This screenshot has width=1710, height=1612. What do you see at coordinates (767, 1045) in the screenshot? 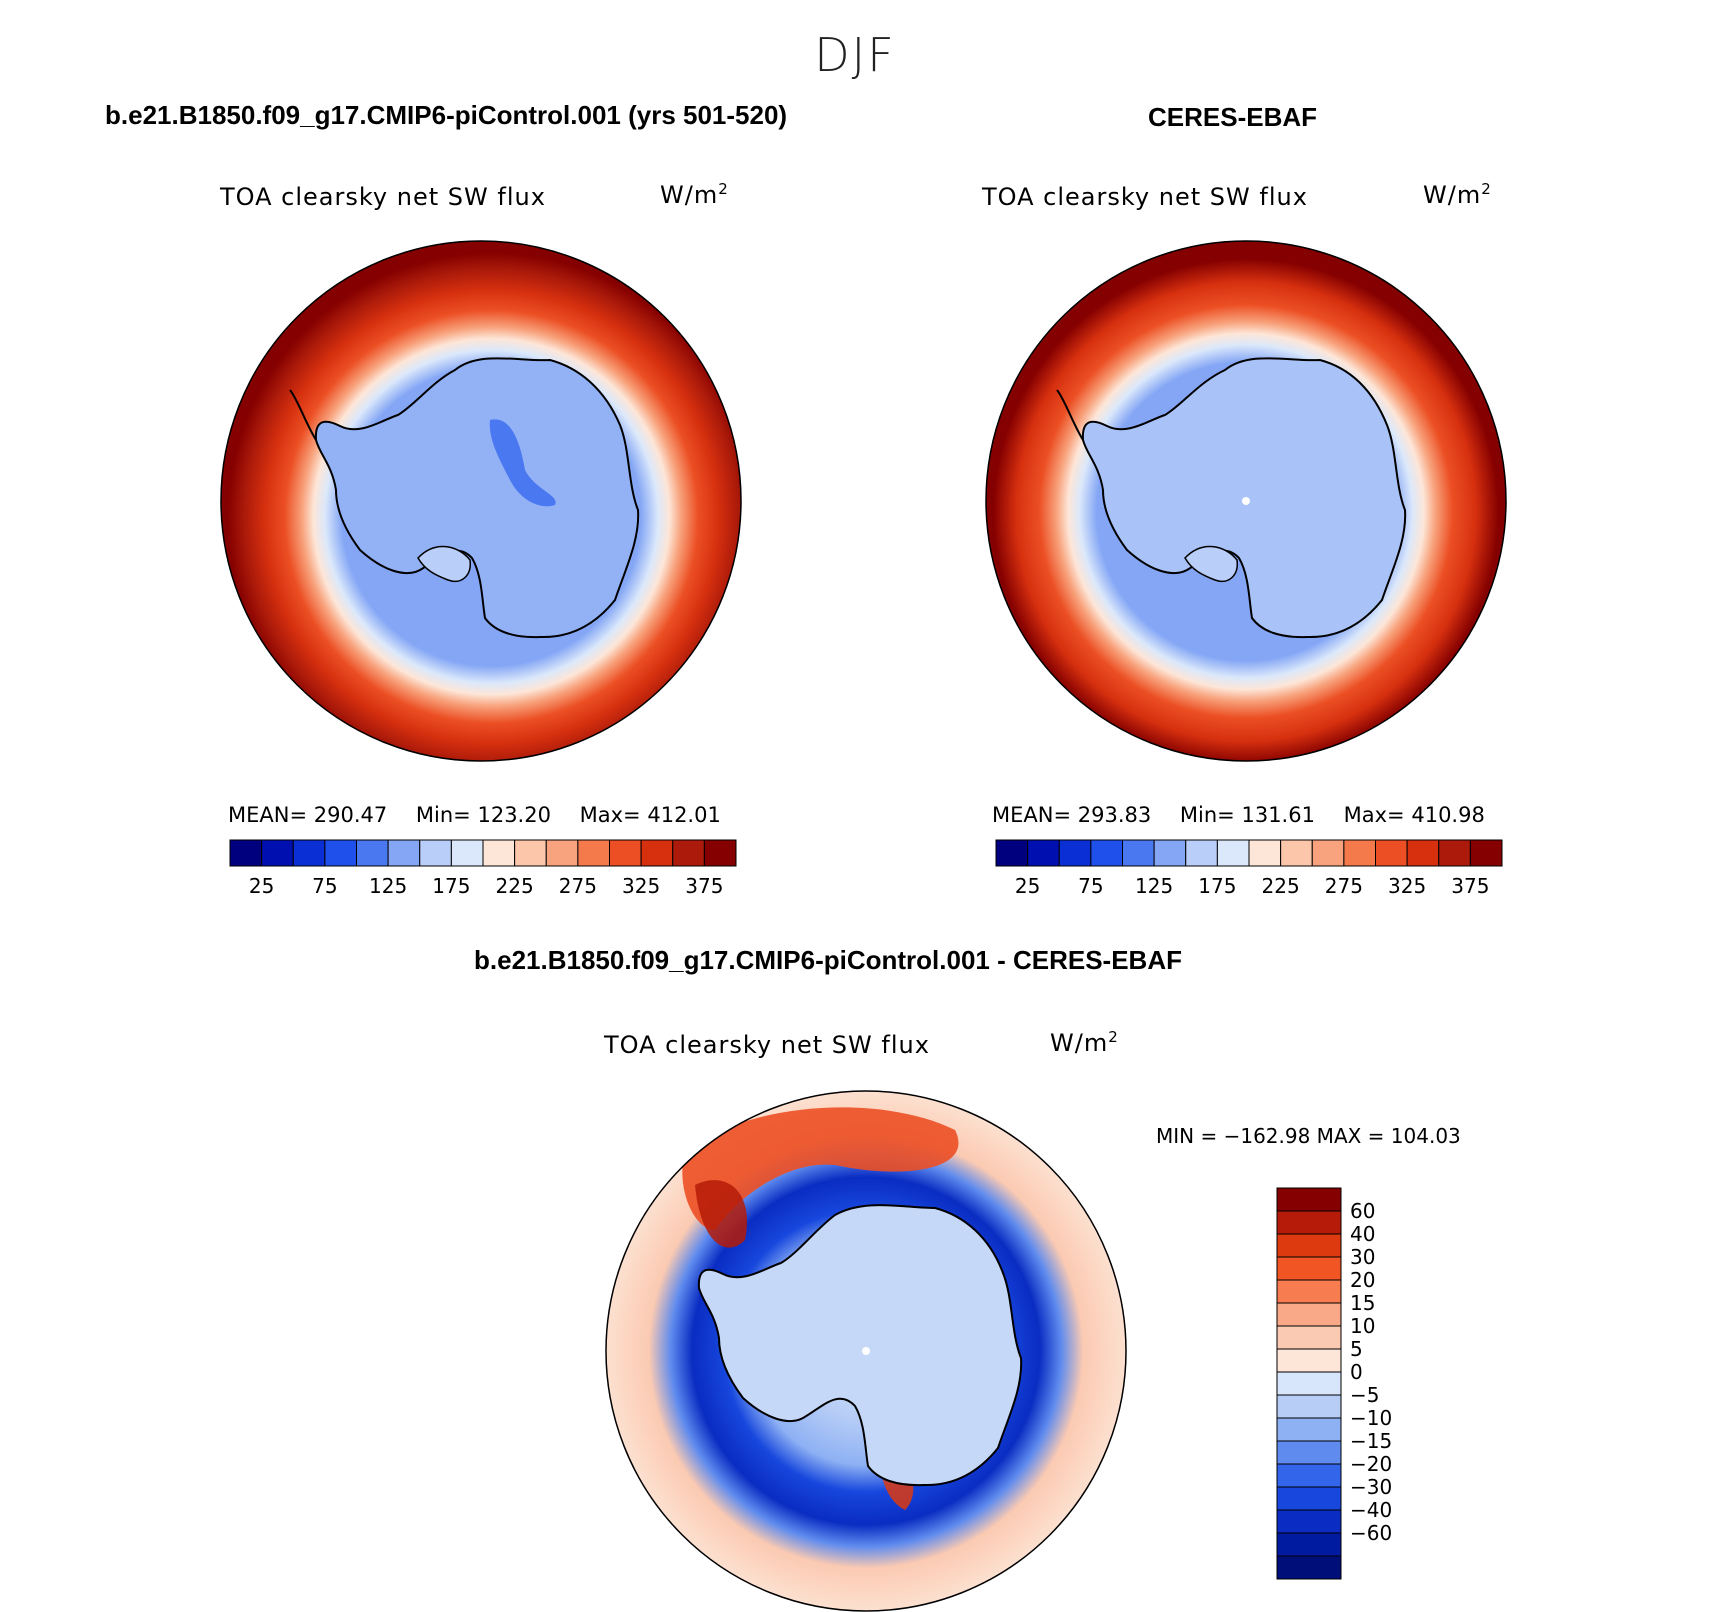
I see `variable-label-diff: TOA clearsky net SW flux` at bounding box center [767, 1045].